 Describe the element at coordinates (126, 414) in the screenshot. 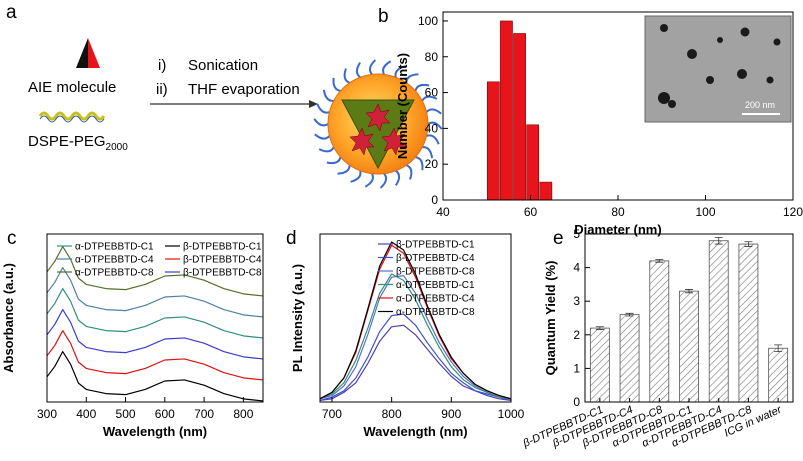

I see `x-tick-label: 500` at that location.